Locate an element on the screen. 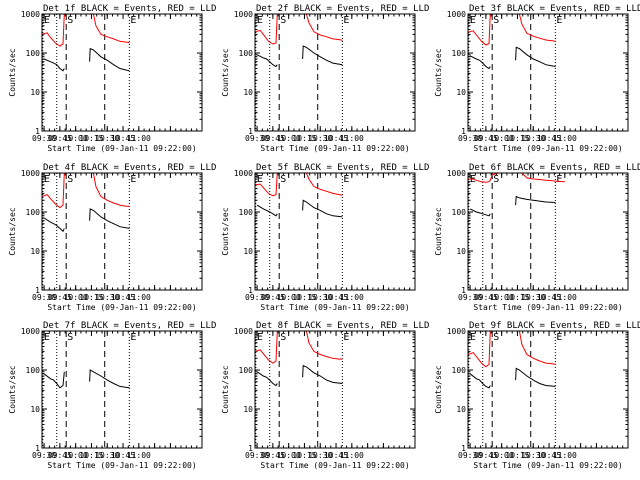  panel-title: Det 2f BLACK = Events, RED = LLD is located at coordinates (342, 9).